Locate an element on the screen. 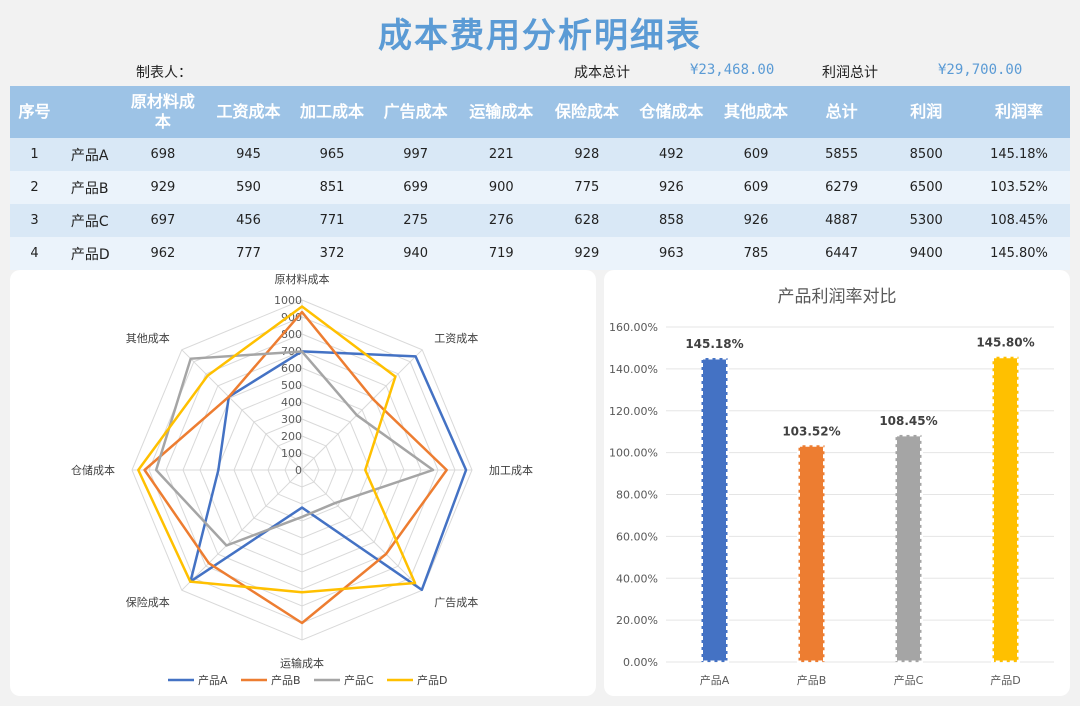 The image size is (1080, 706). table-cell: 108.45% is located at coordinates (1018, 220).